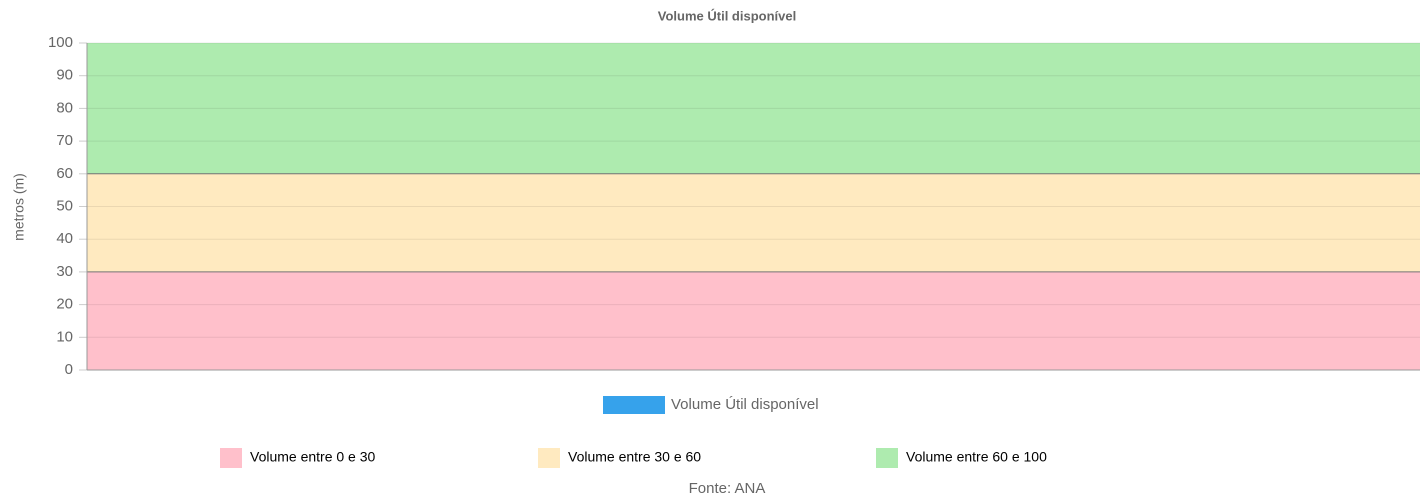  What do you see at coordinates (634, 457) in the screenshot?
I see `legend-label: Volume entre 30 e 60` at bounding box center [634, 457].